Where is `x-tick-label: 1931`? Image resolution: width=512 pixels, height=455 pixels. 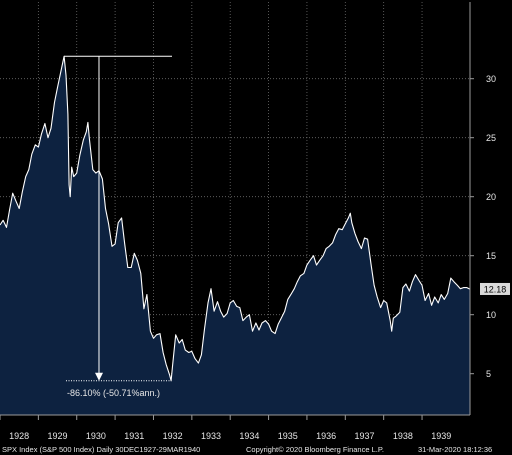
x-tick-label: 1931 is located at coordinates (134, 436).